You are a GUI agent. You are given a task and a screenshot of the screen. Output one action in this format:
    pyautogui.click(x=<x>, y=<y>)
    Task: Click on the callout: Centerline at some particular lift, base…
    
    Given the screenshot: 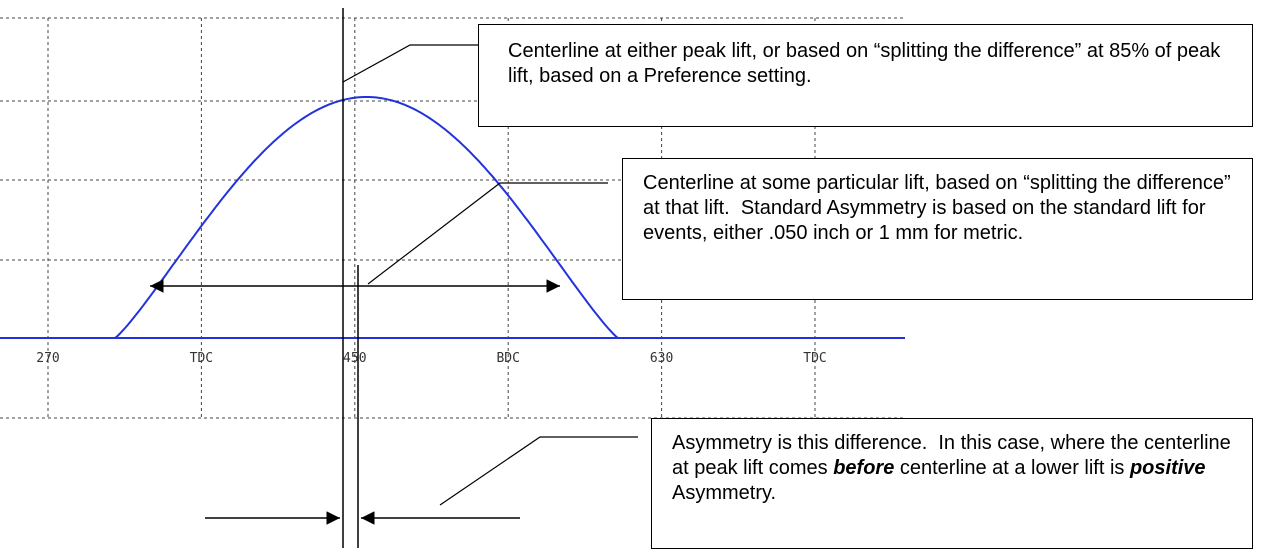 What is the action you would take?
    pyautogui.click(x=937, y=229)
    